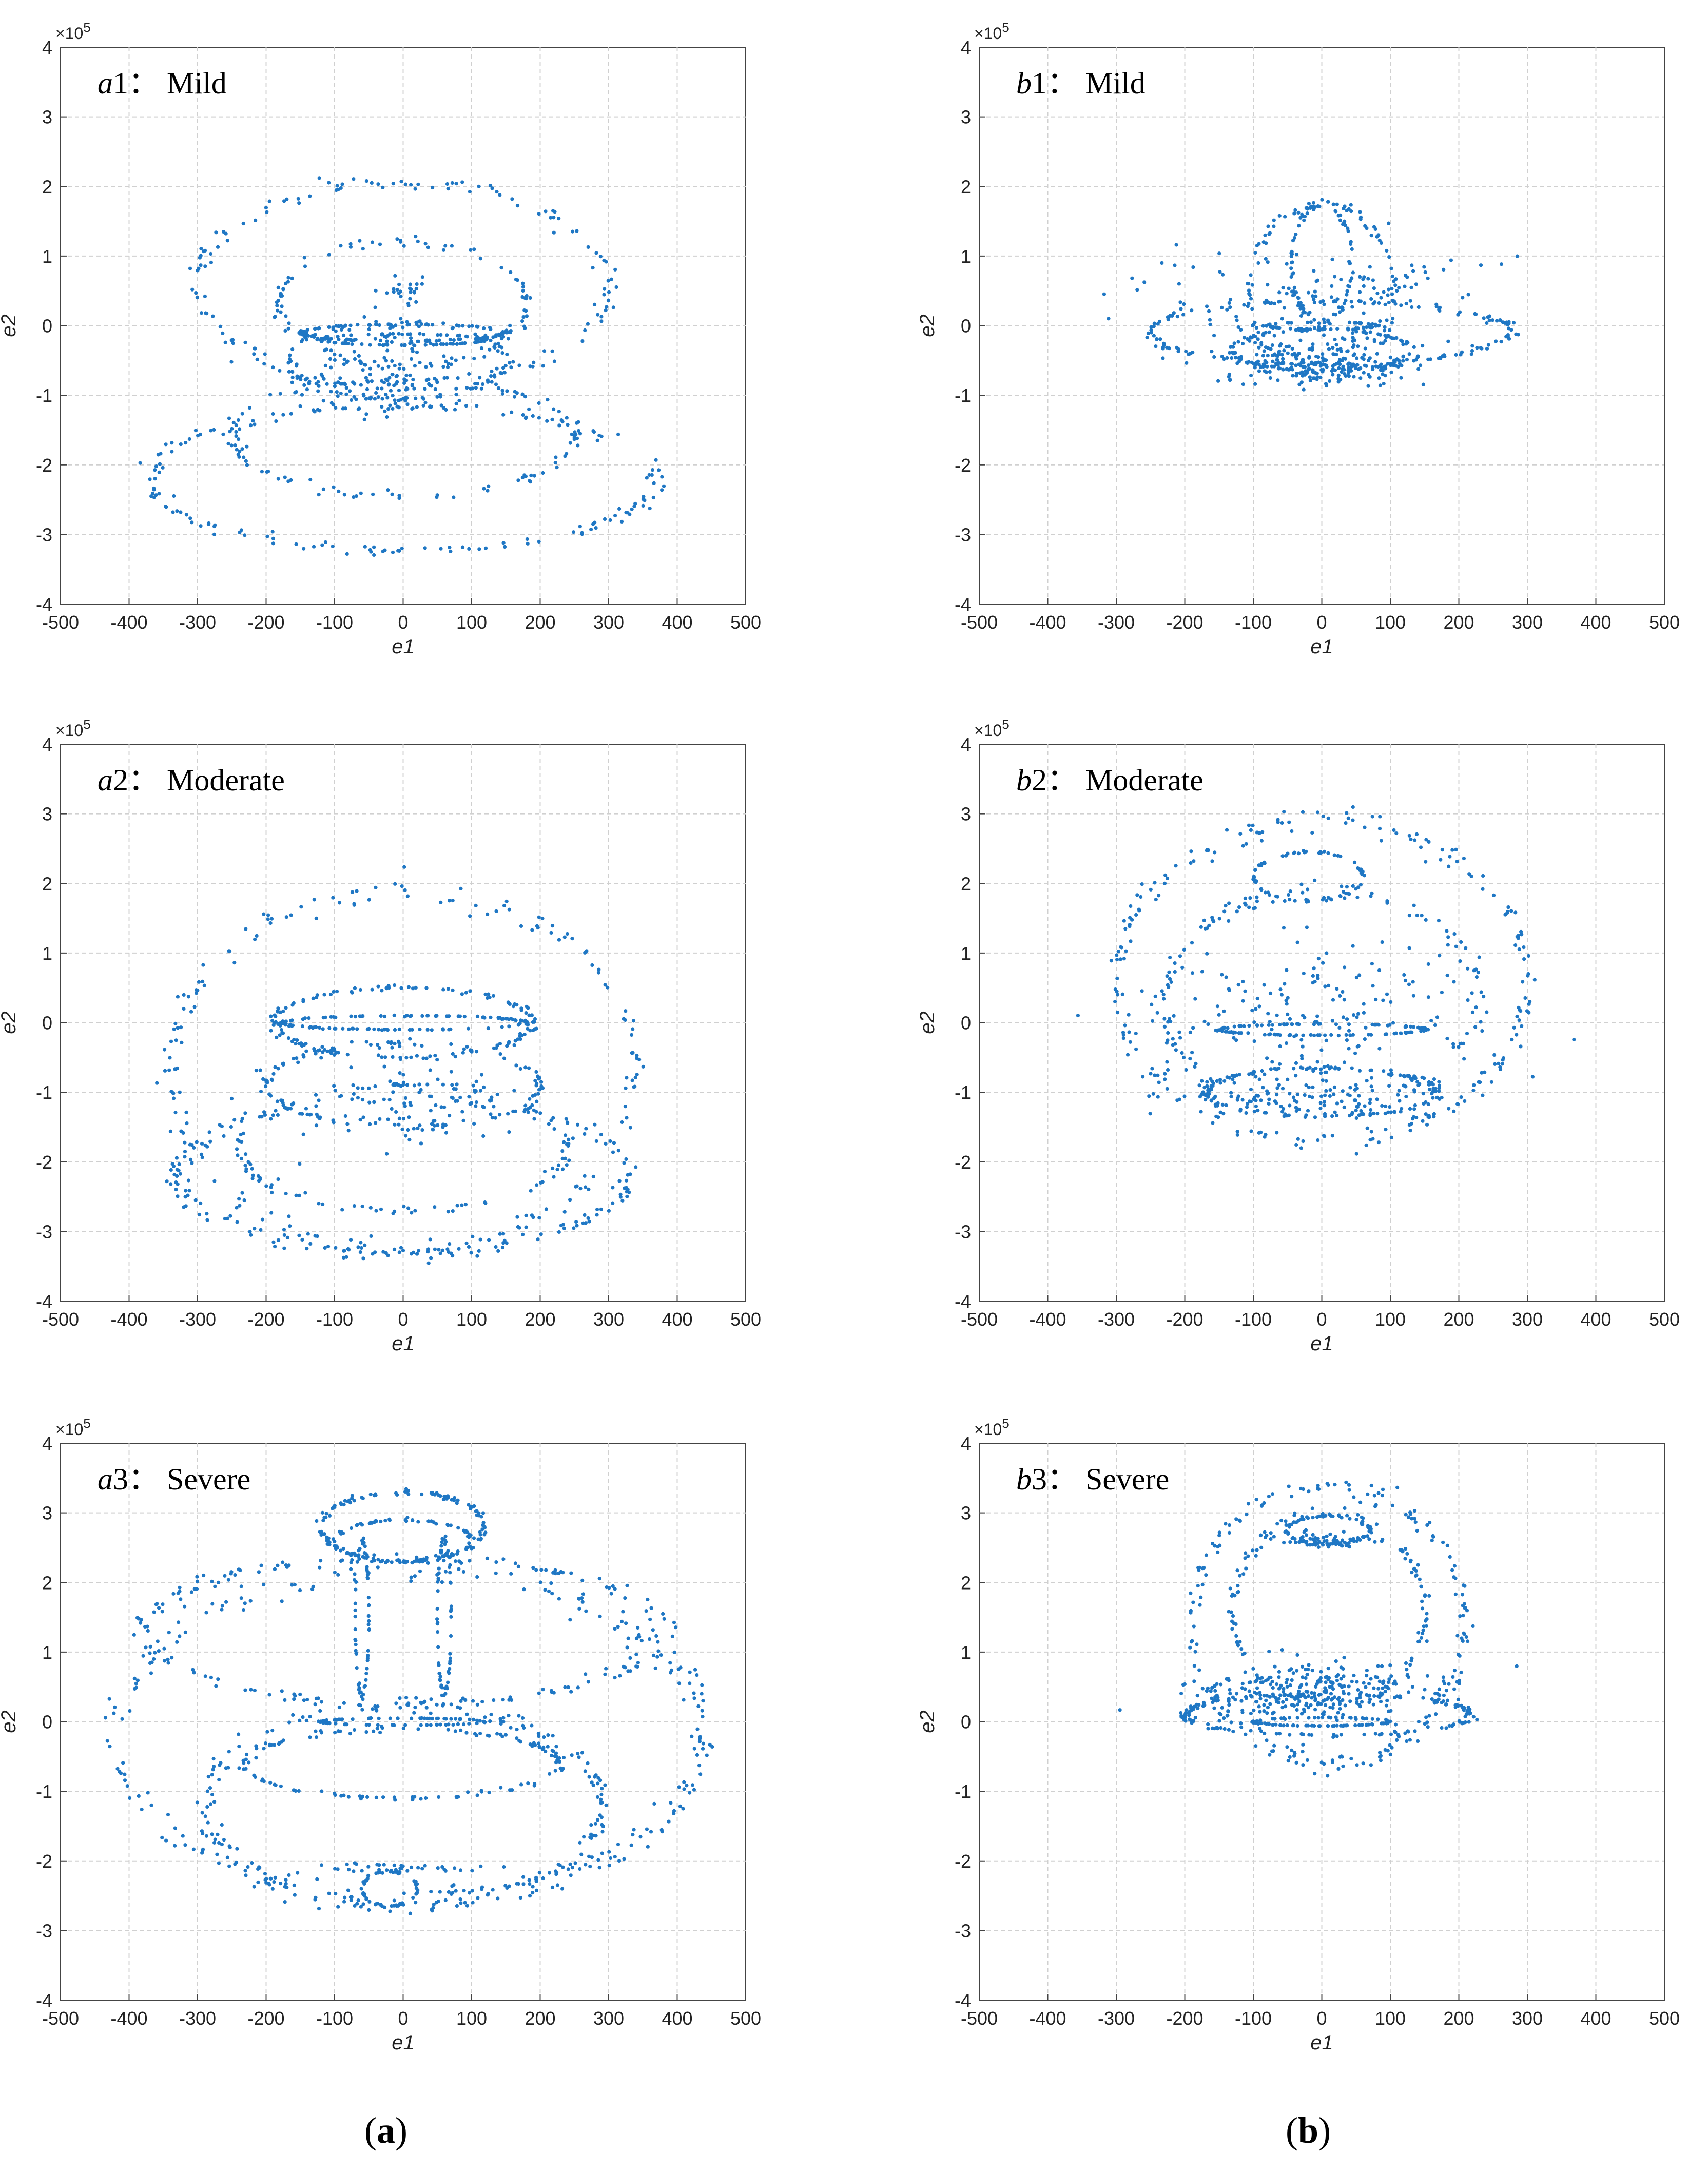 Image resolution: width=1708 pixels, height=2170 pixels. I want to click on y-tick-label: 1, so click(966, 256).